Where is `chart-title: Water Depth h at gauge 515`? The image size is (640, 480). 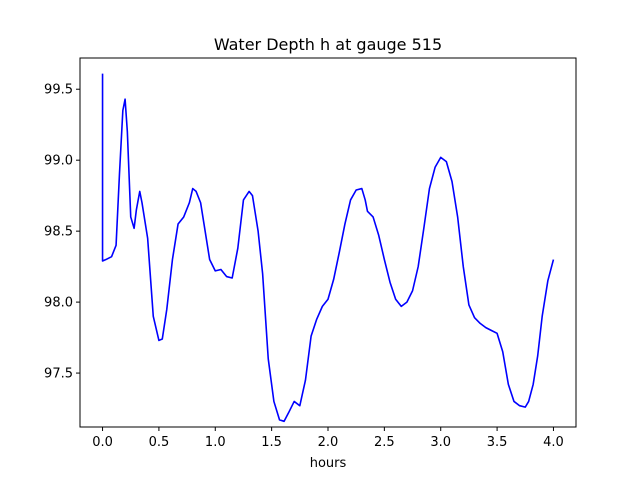
chart-title: Water Depth h at gauge 515 is located at coordinates (328, 44).